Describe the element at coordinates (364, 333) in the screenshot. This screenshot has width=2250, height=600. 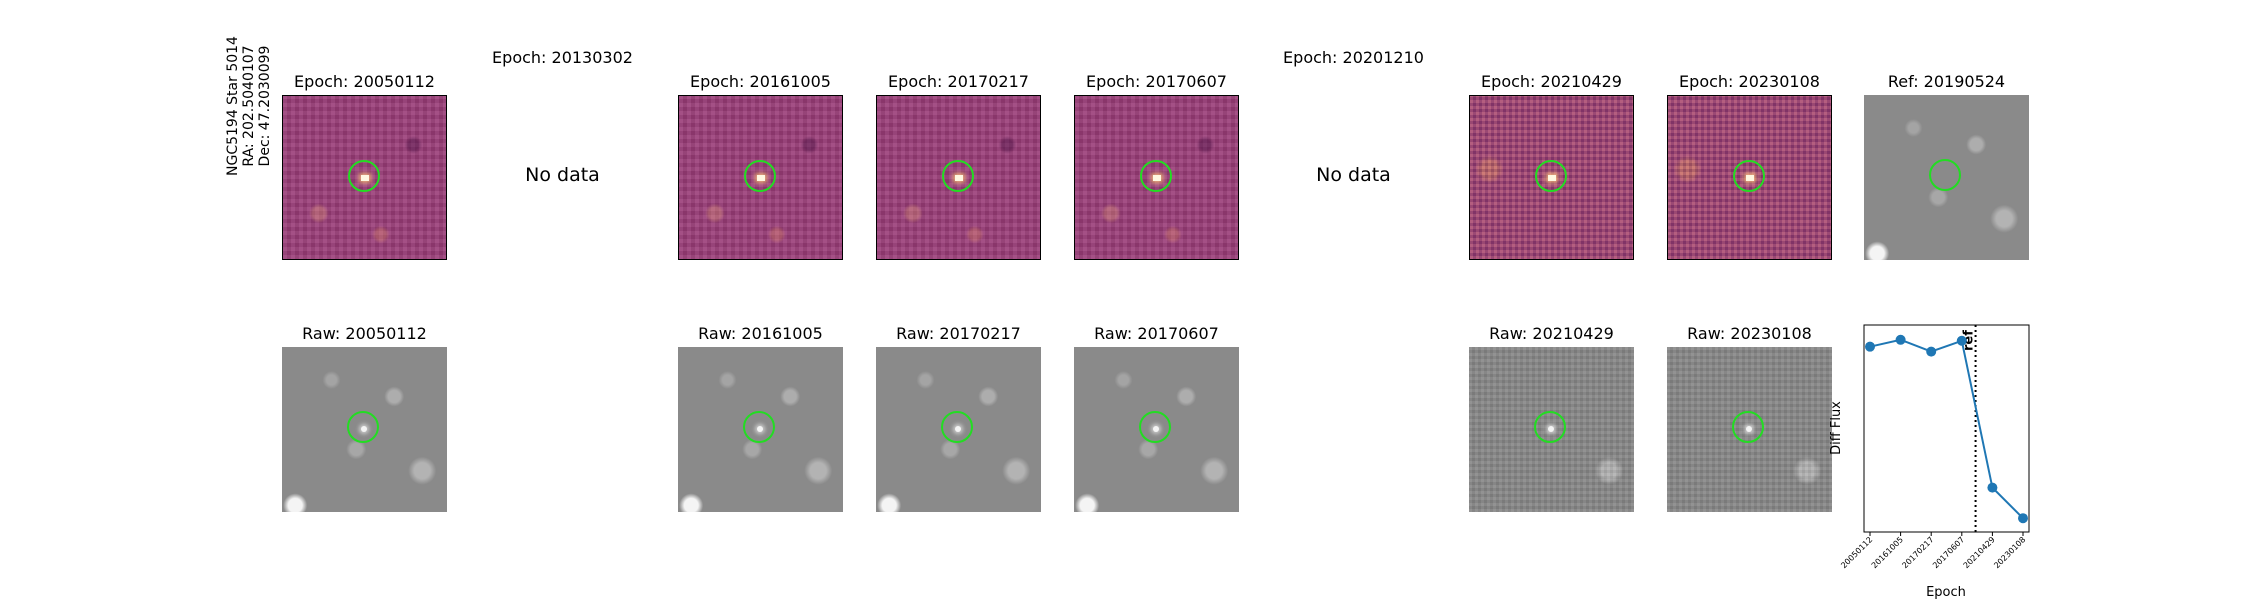
I see `raw-title-1: Raw: 20050112` at that location.